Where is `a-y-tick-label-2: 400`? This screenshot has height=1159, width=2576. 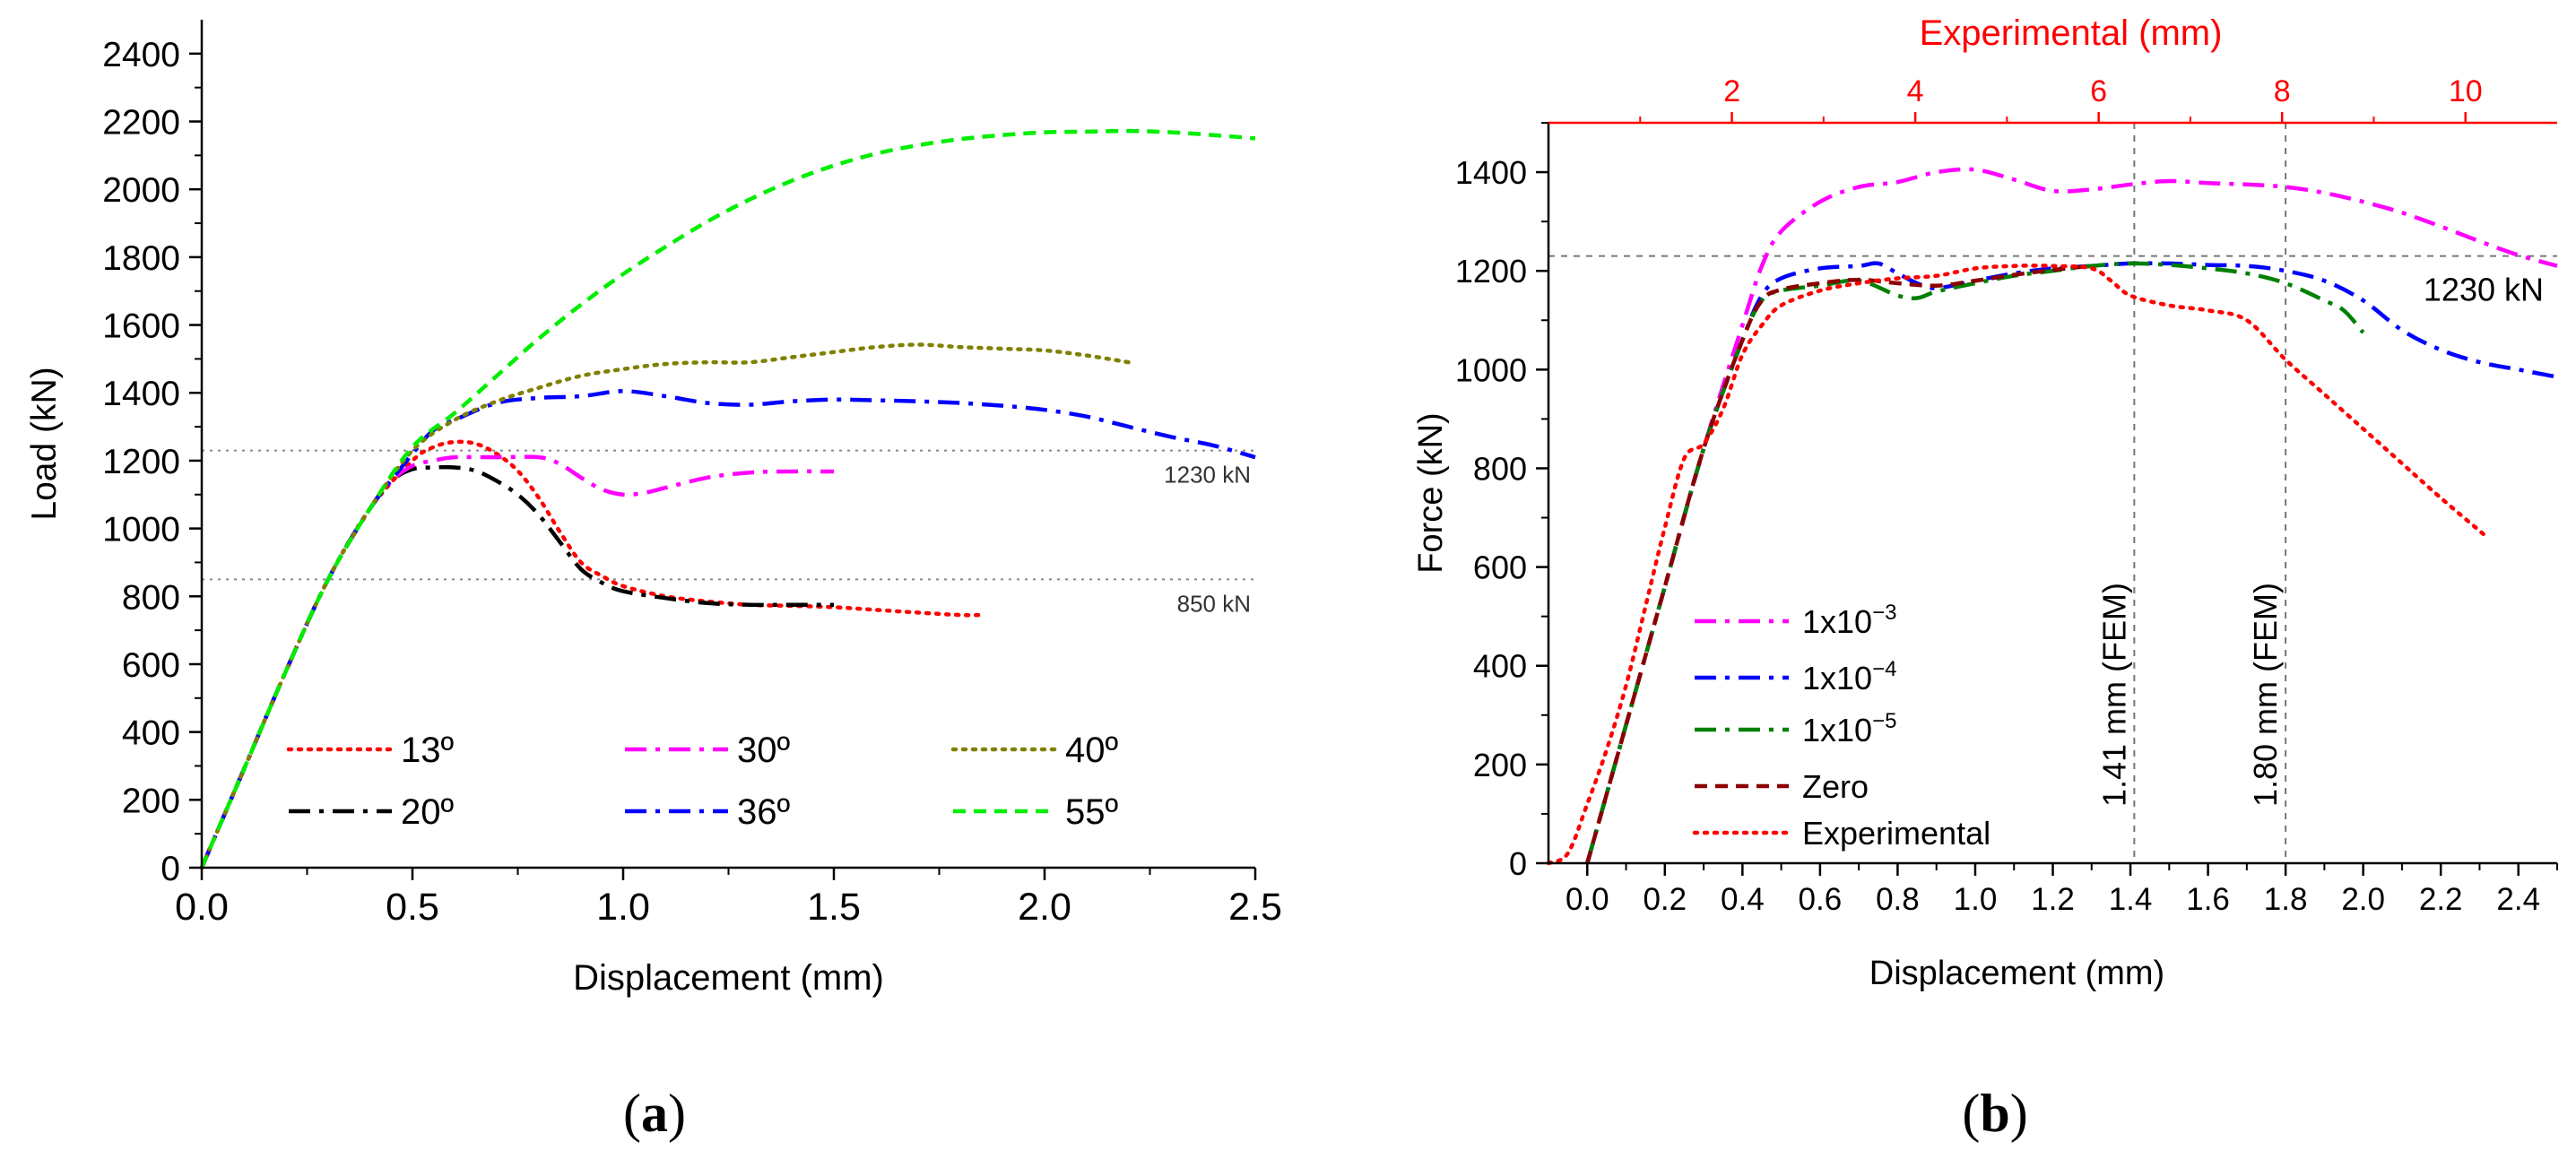 a-y-tick-label-2: 400 is located at coordinates (151, 733).